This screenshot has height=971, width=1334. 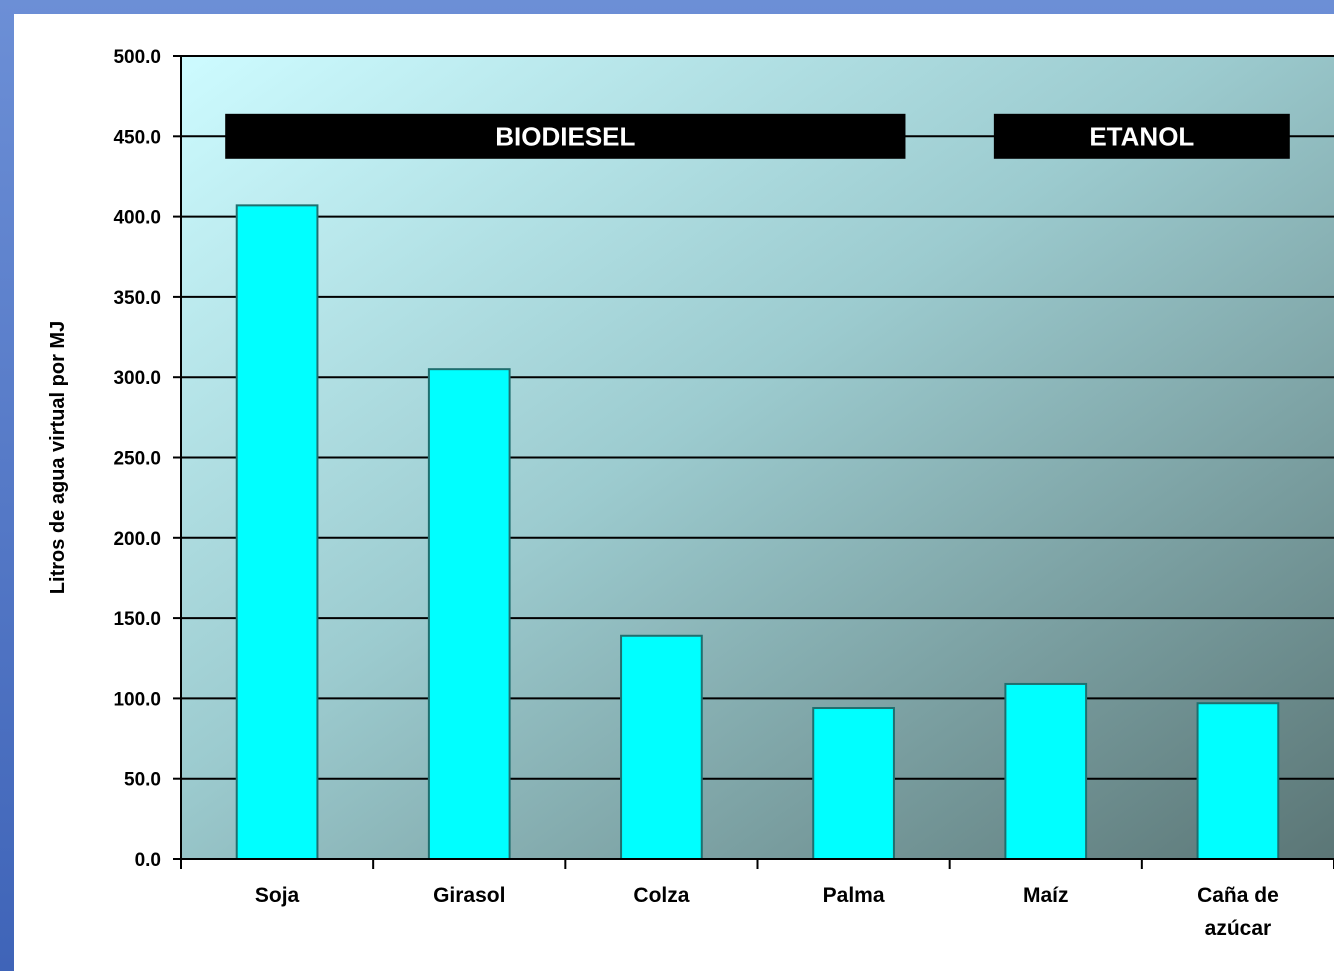 I want to click on y-tick-label: 0.0, so click(x=148, y=860).